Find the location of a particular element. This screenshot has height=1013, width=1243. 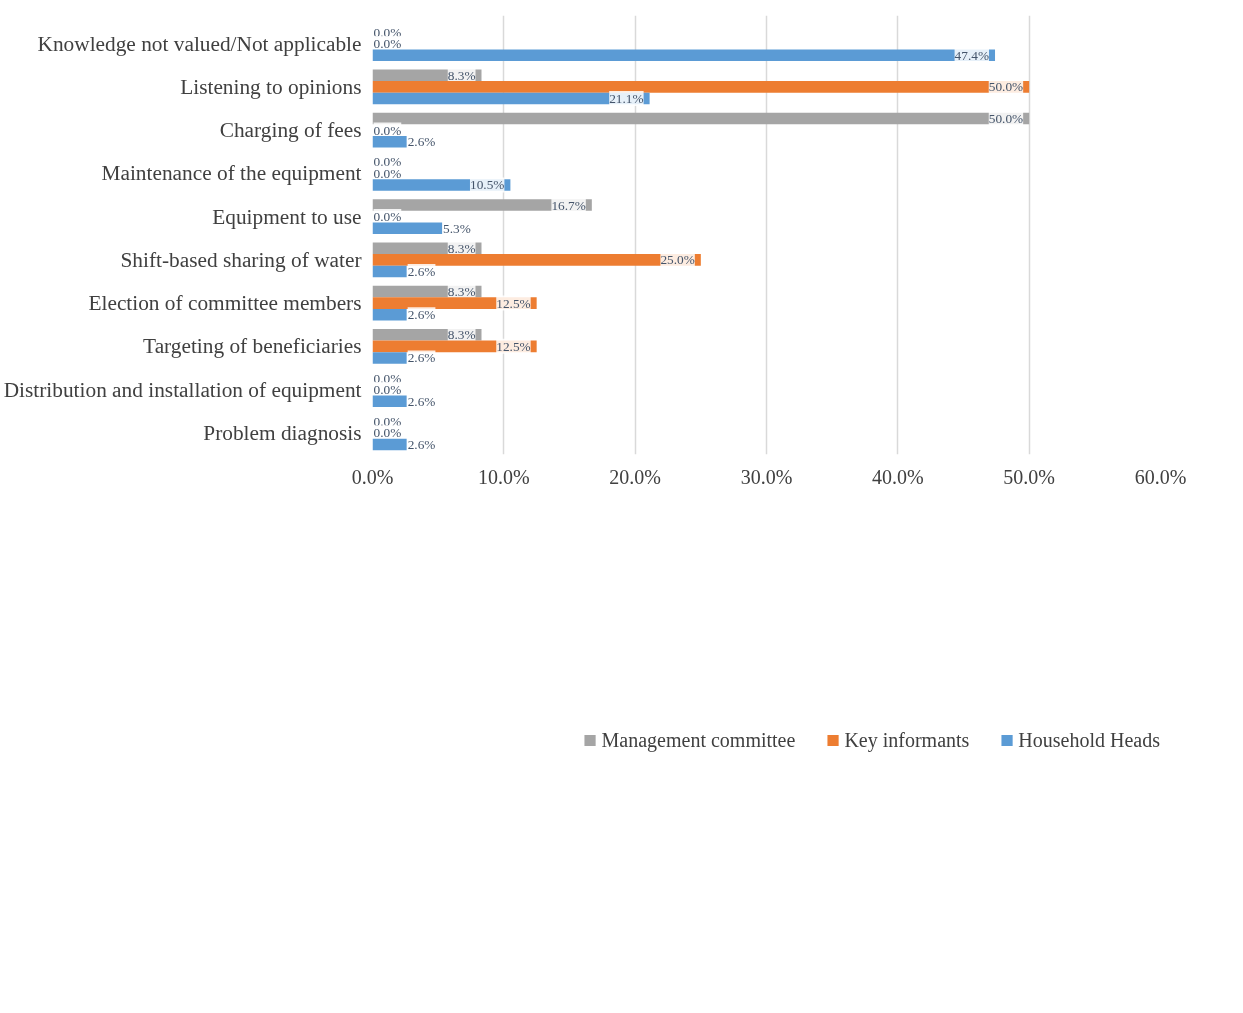

y-tick-label: Distribution and installation of equipment is located at coordinates (182, 389).